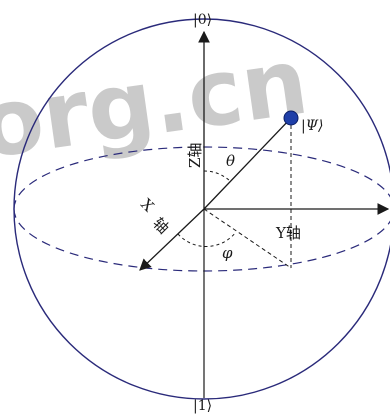 The height and width of the screenshot is (414, 390). What do you see at coordinates (195, 155) in the screenshot?
I see `z-axis-label: Z轴` at bounding box center [195, 155].